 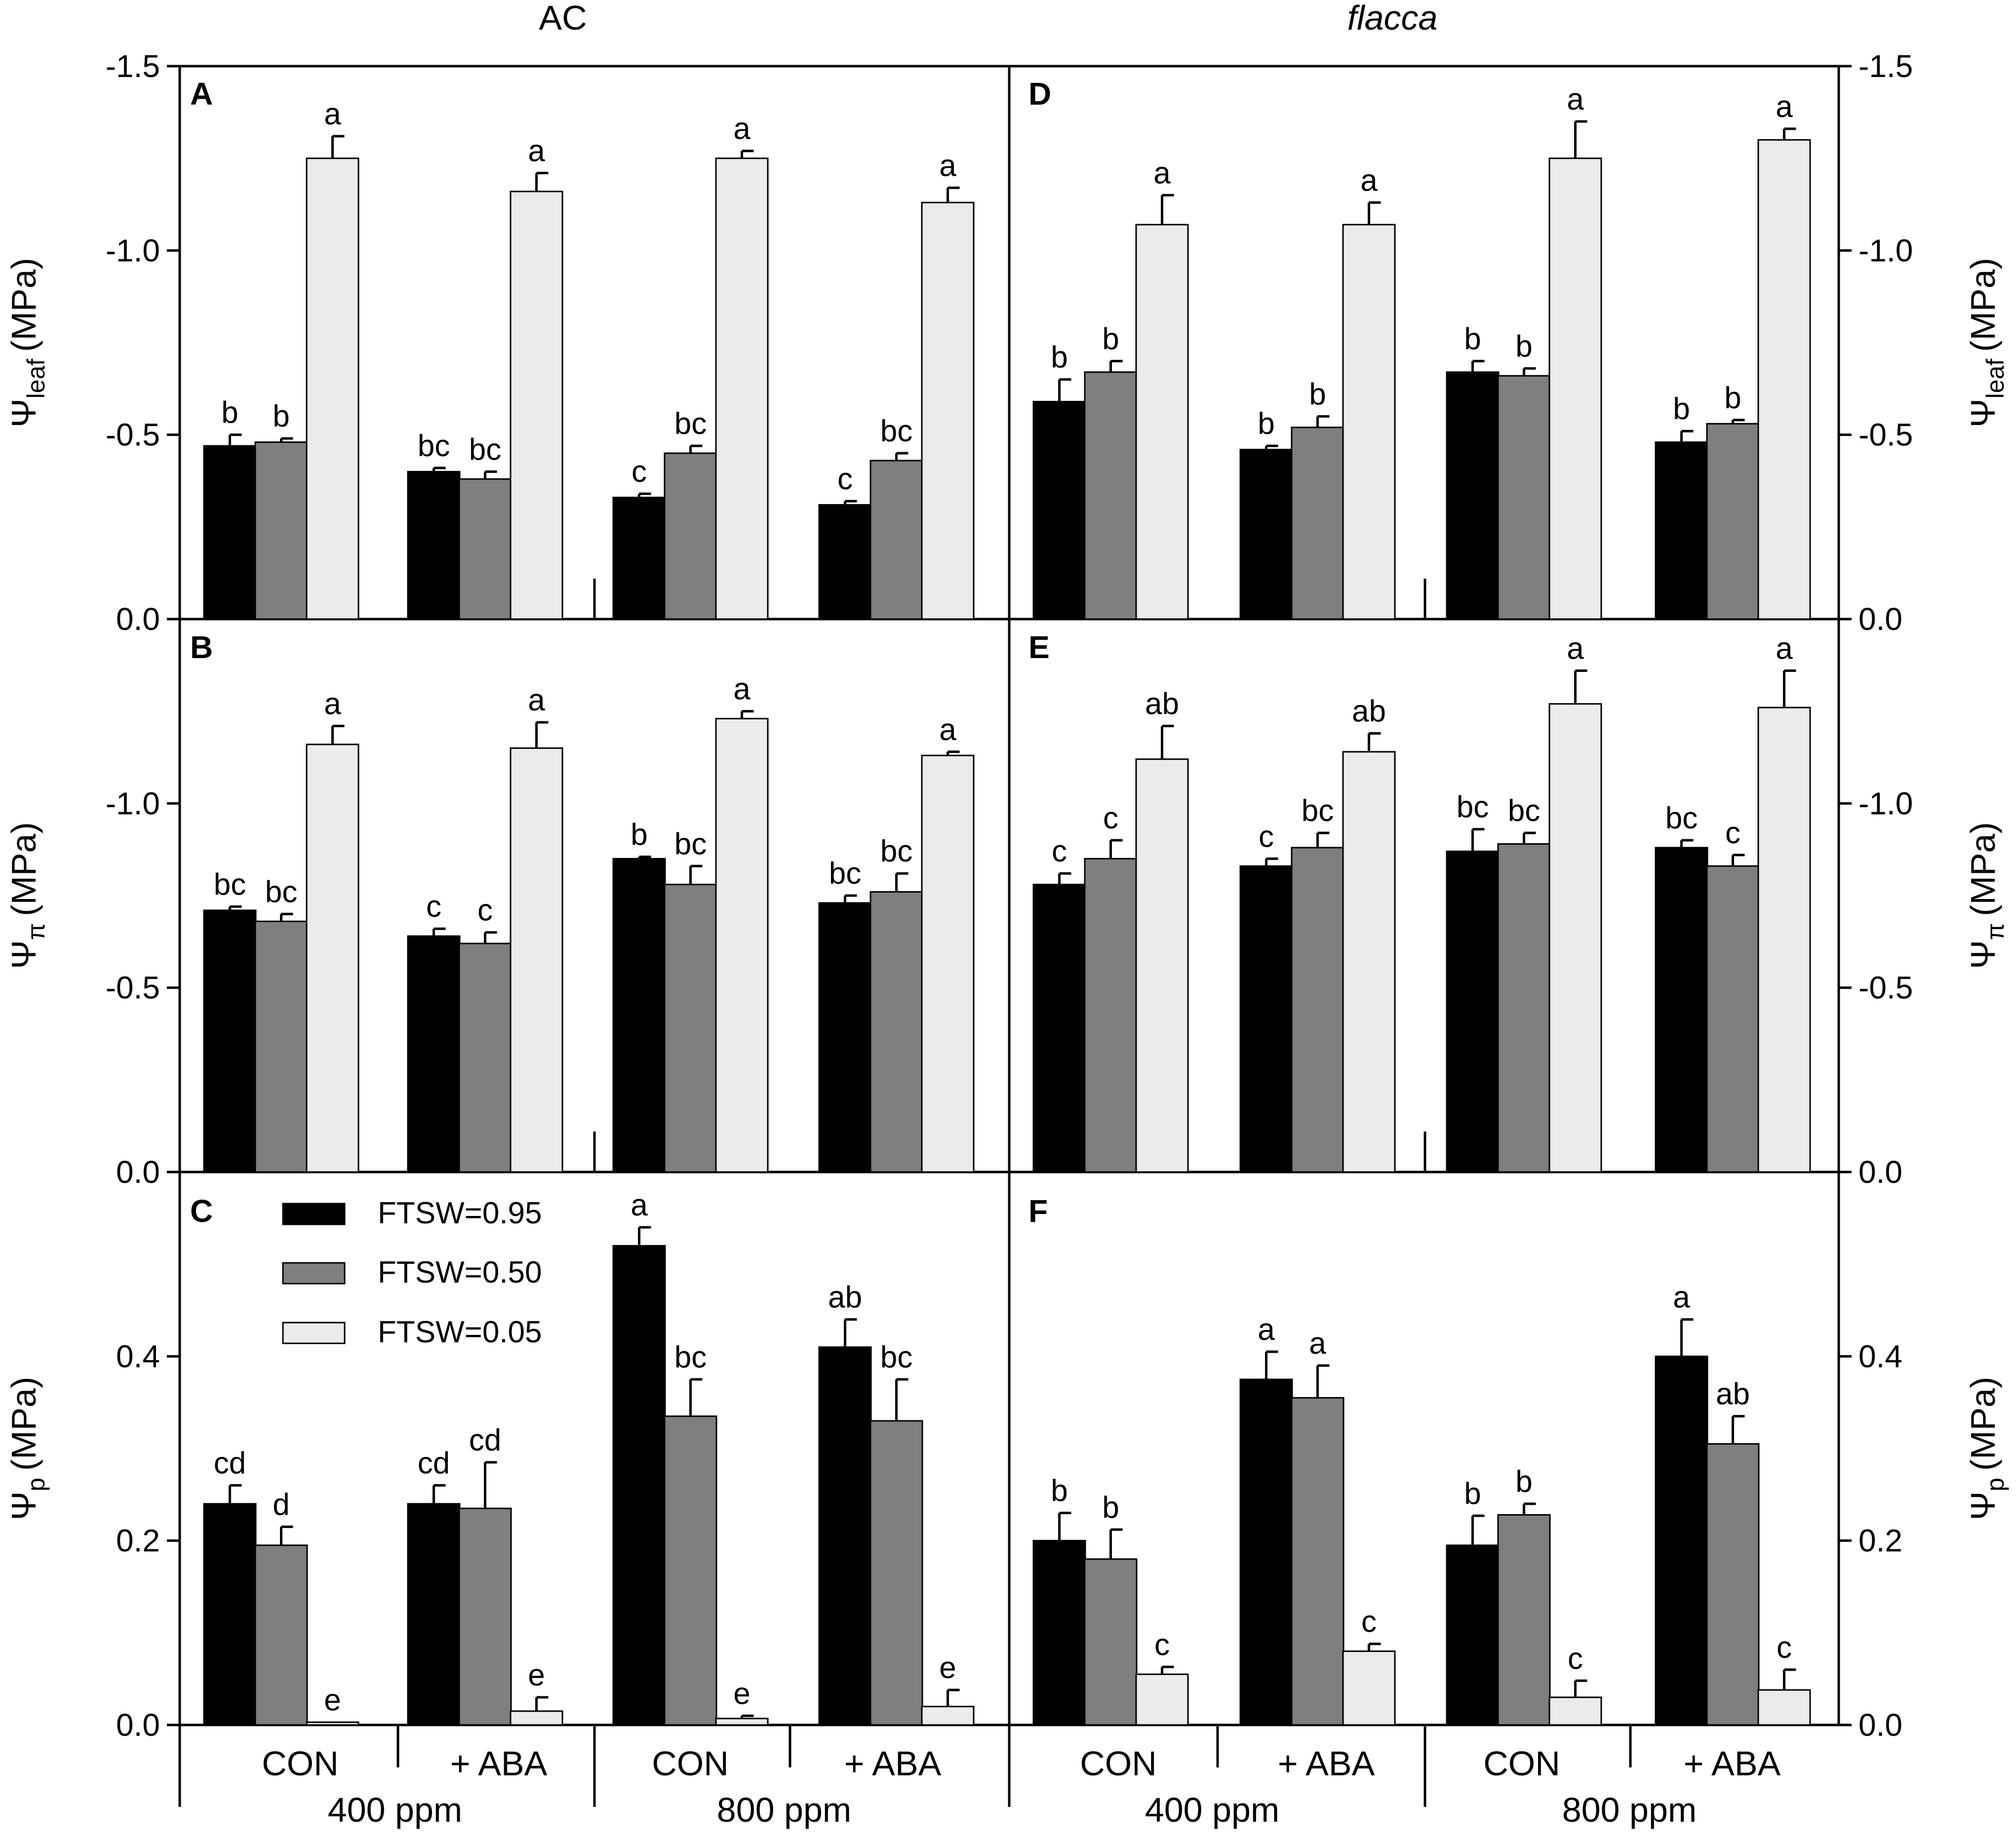 What do you see at coordinates (133, 435) in the screenshot?
I see `panel-a-ytick-label: -0.5` at bounding box center [133, 435].